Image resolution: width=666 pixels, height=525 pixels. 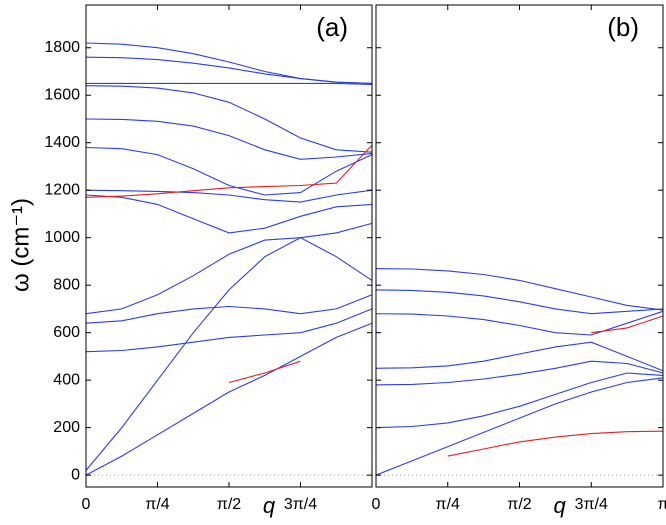 I want to click on y-tick-label: 0, so click(x=75, y=474).